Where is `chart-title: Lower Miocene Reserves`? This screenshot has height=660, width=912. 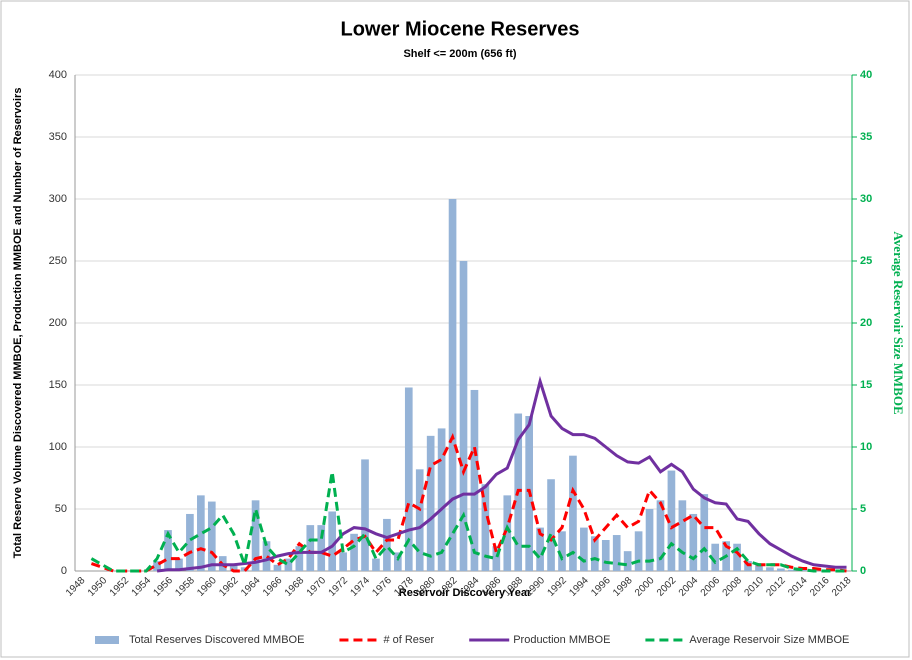 chart-title: Lower Miocene Reserves is located at coordinates (460, 29).